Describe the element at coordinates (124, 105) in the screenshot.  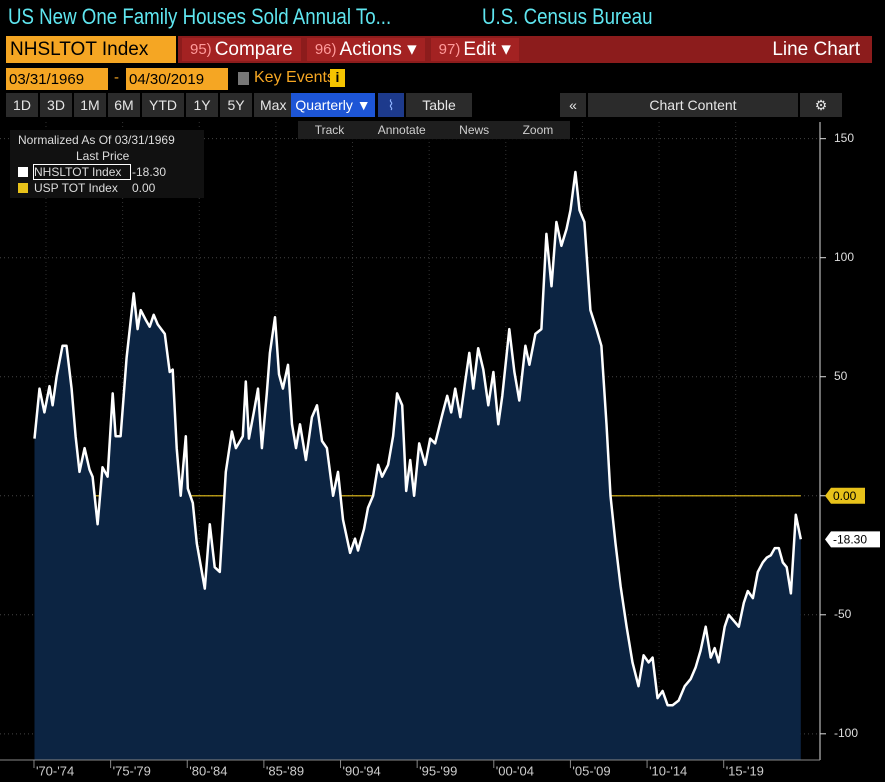
I see `range-button: 6M` at that location.